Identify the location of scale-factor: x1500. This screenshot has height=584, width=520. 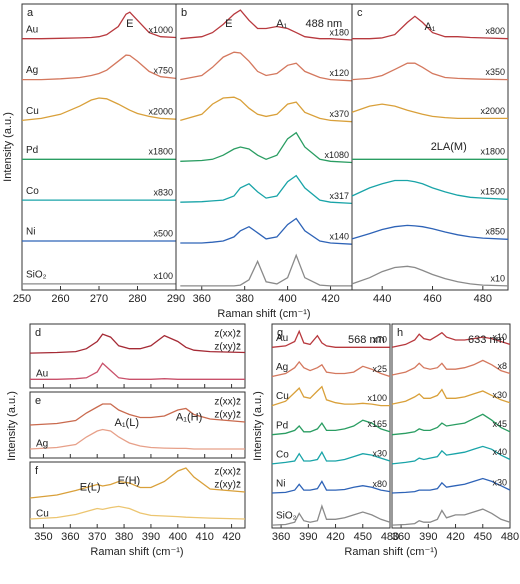
(492, 192).